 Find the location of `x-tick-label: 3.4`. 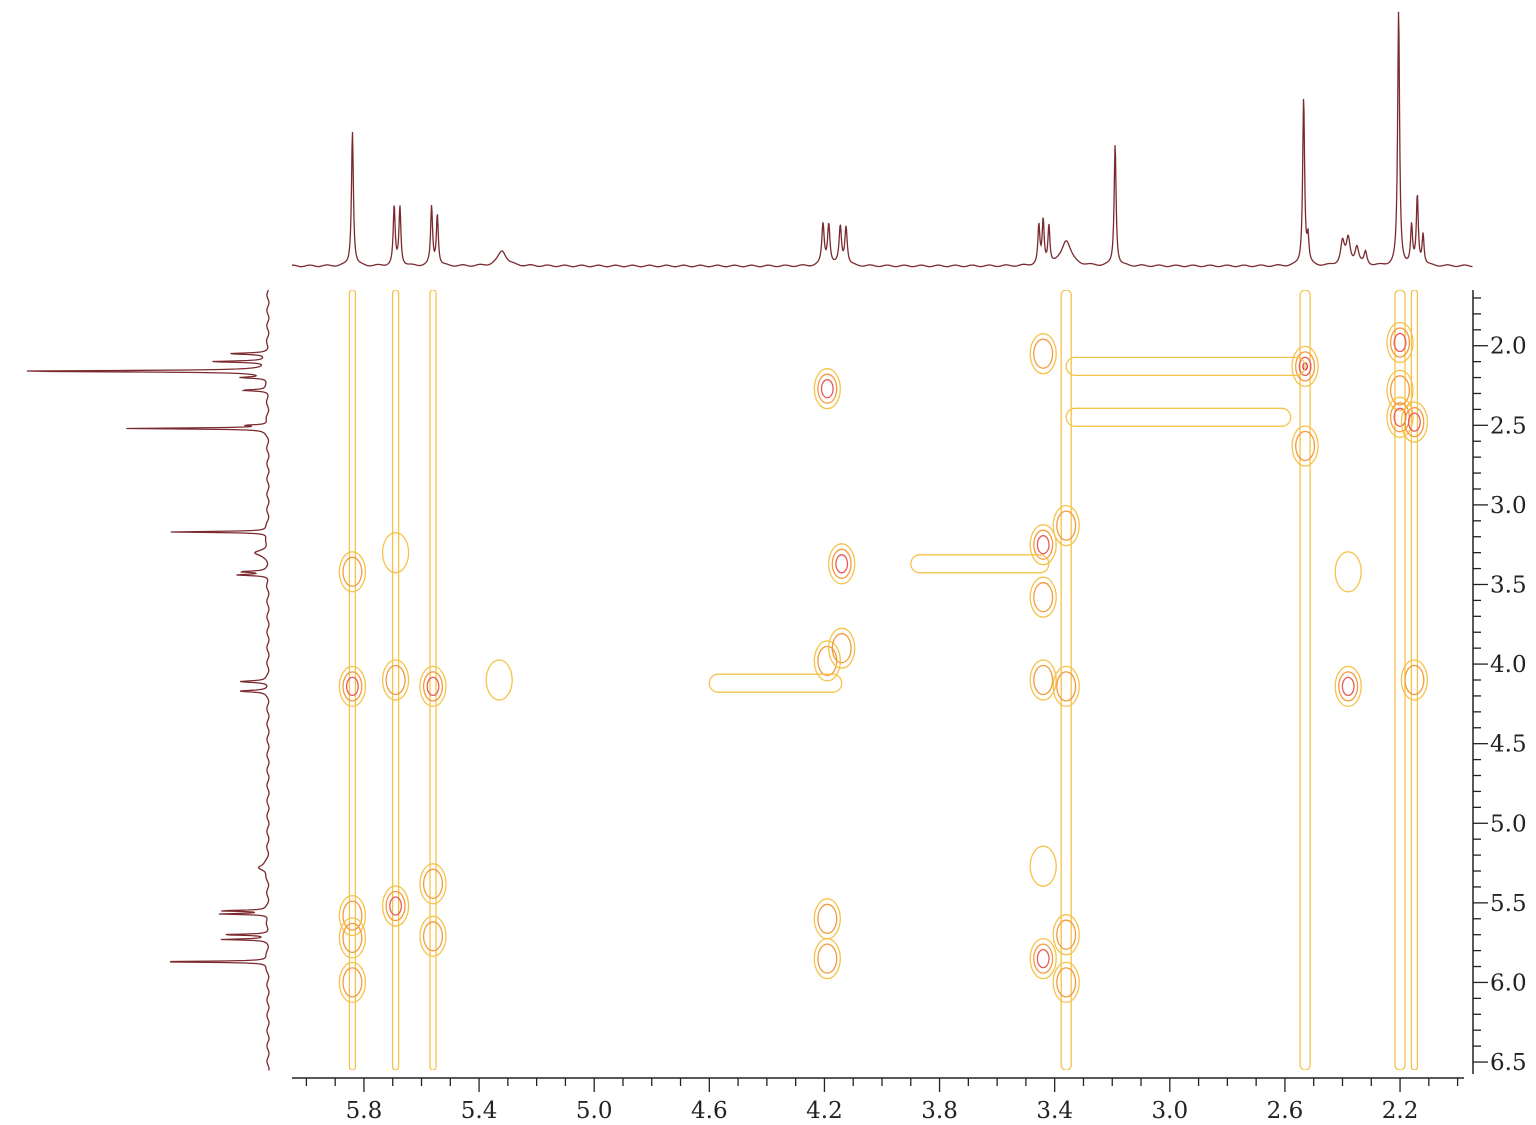

x-tick-label: 3.4 is located at coordinates (1054, 1111).